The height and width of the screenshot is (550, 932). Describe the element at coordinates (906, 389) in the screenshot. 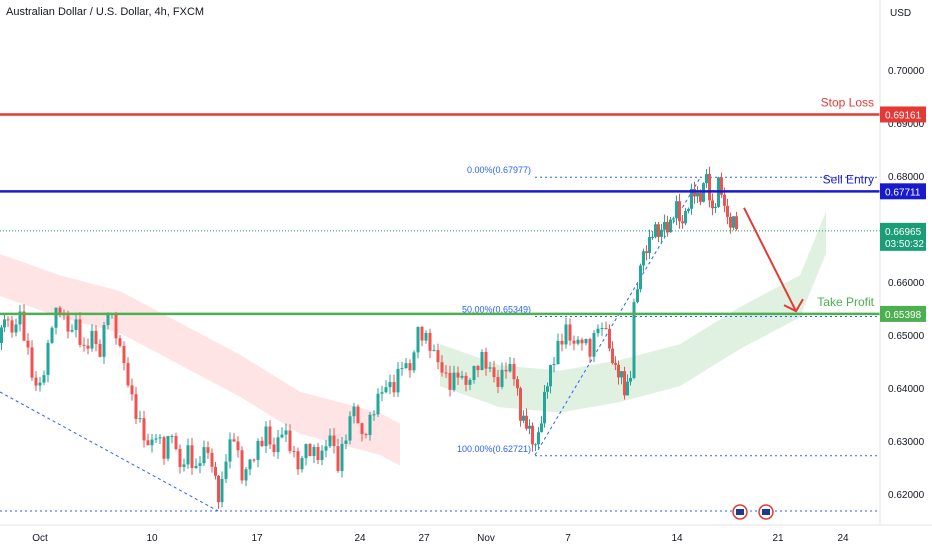

I see `y-tick-label: 0.64000` at that location.